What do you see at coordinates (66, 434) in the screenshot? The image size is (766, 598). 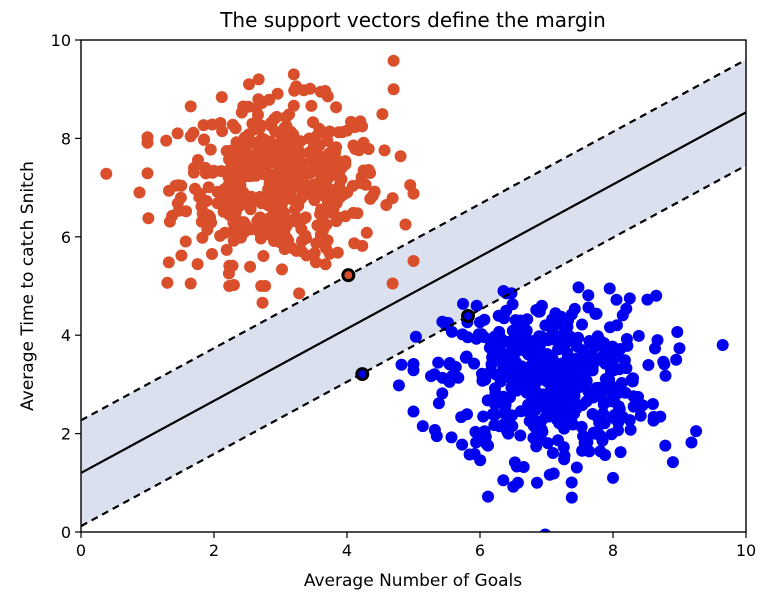 I see `y-tick-label: 2` at bounding box center [66, 434].